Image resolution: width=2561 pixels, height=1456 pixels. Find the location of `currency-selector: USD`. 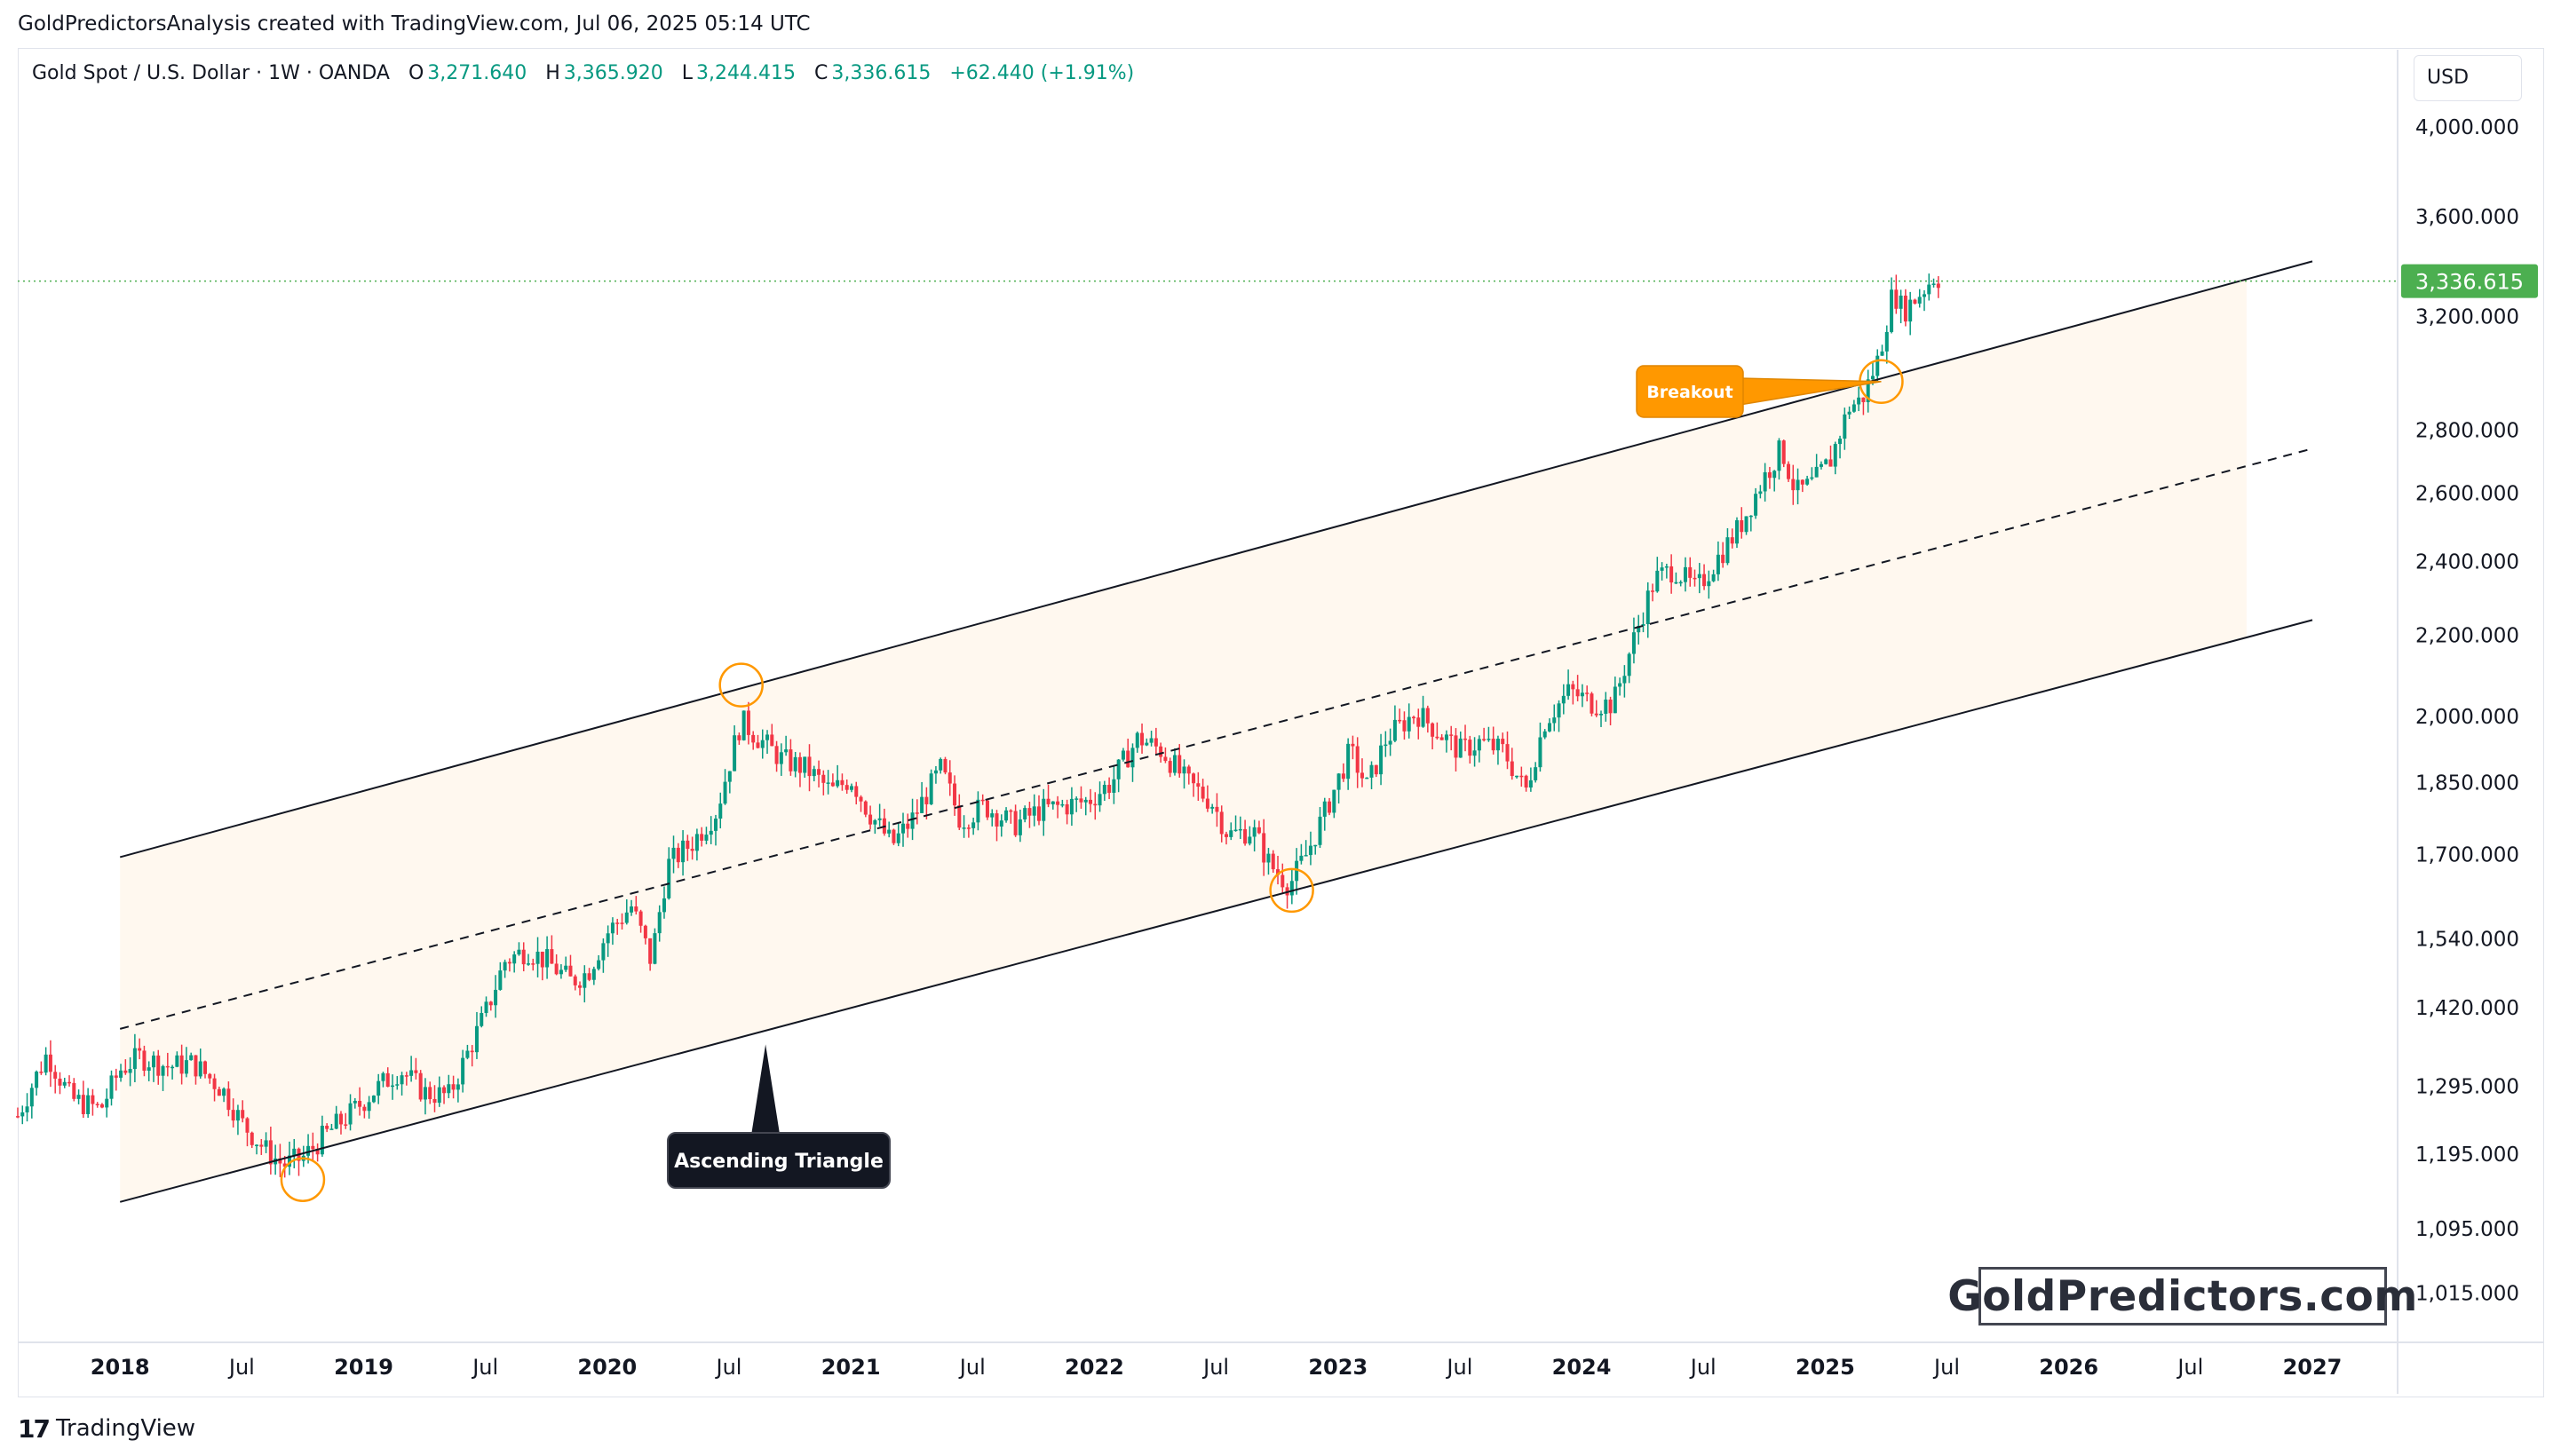

currency-selector: USD is located at coordinates (2468, 78).